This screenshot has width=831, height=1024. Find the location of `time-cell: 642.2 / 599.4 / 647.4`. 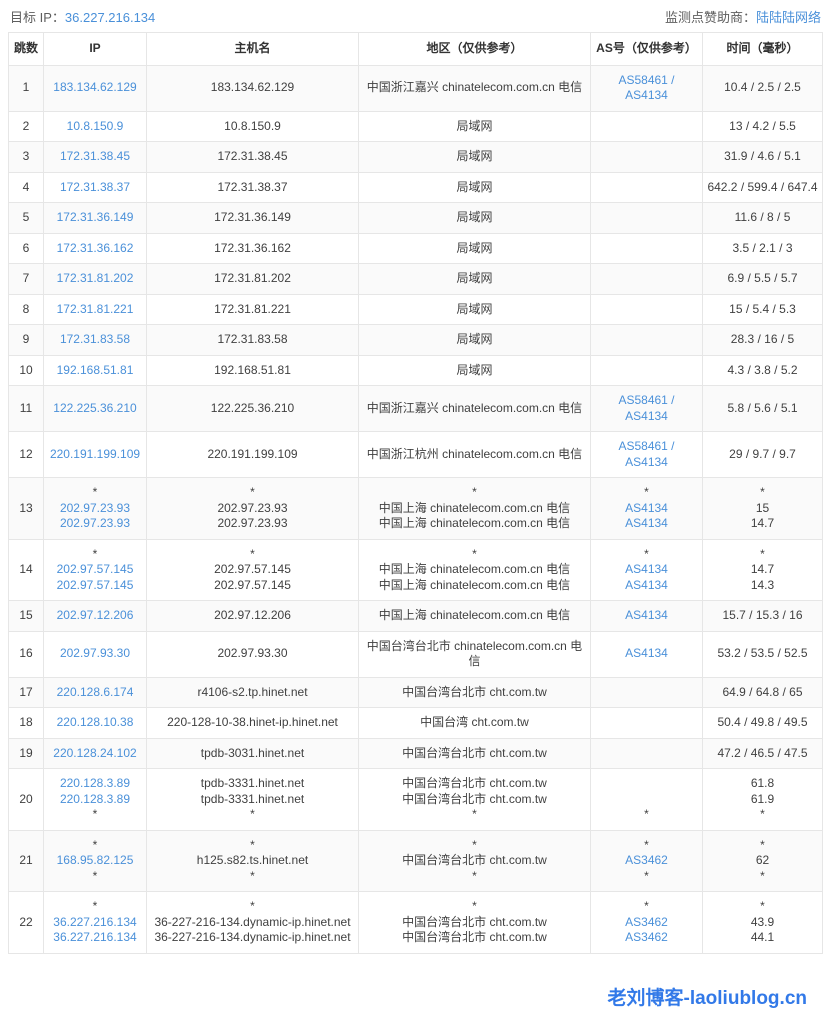

time-cell: 642.2 / 599.4 / 647.4 is located at coordinates (762, 187).